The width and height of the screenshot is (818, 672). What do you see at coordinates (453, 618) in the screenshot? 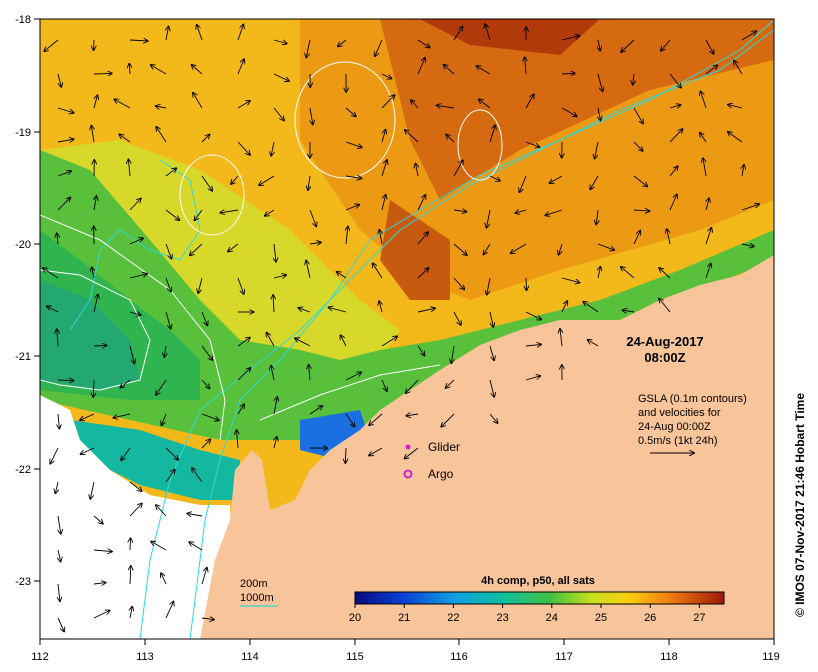
I see `colorbar-tick-label: 22` at bounding box center [453, 618].